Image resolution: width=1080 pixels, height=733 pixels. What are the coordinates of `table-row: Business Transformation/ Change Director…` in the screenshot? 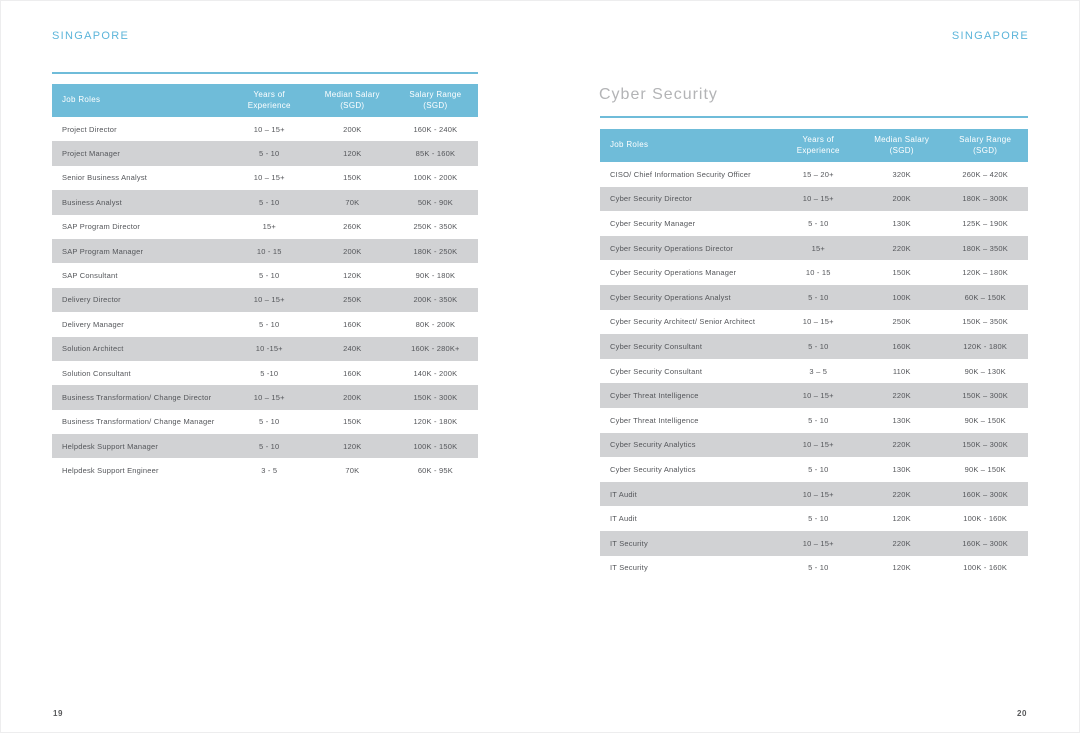 It's located at (265, 397).